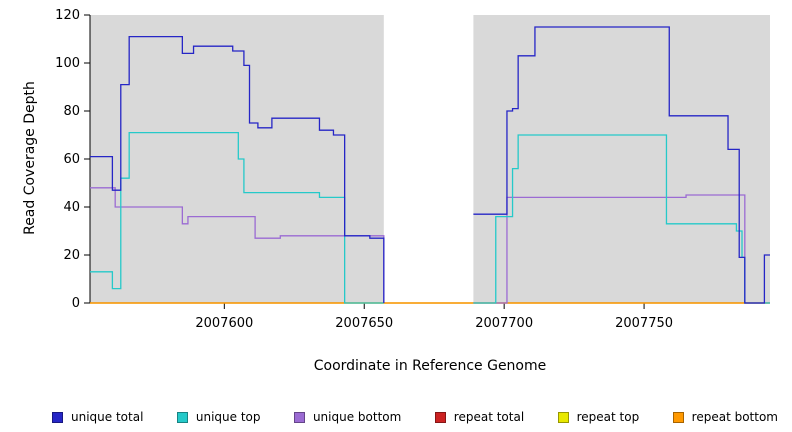  I want to click on legend-label: repeat bottom, so click(734, 417).